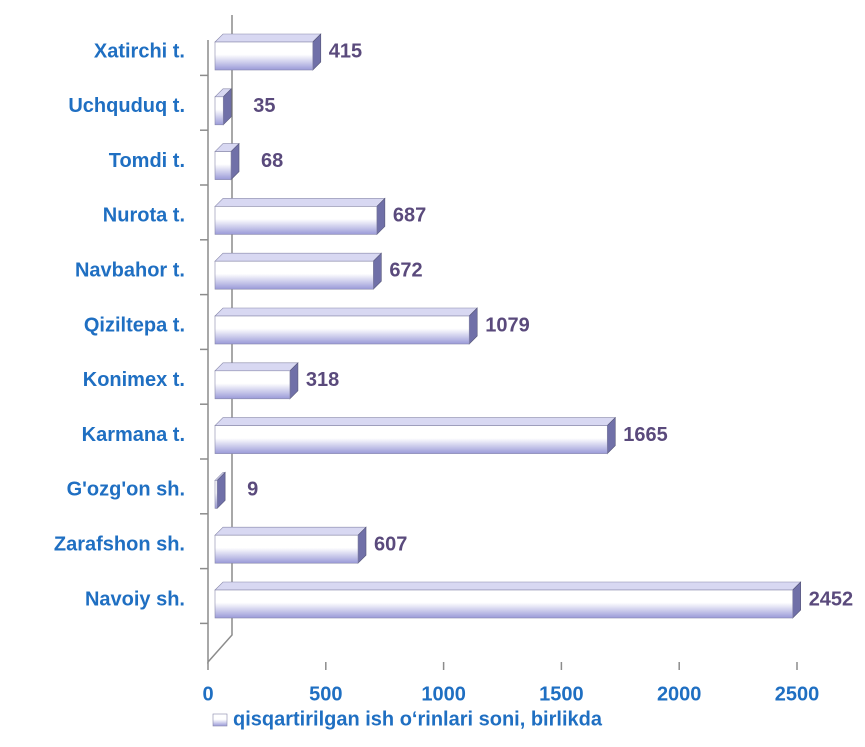  What do you see at coordinates (507, 325) in the screenshot?
I see `data-label: 1079` at bounding box center [507, 325].